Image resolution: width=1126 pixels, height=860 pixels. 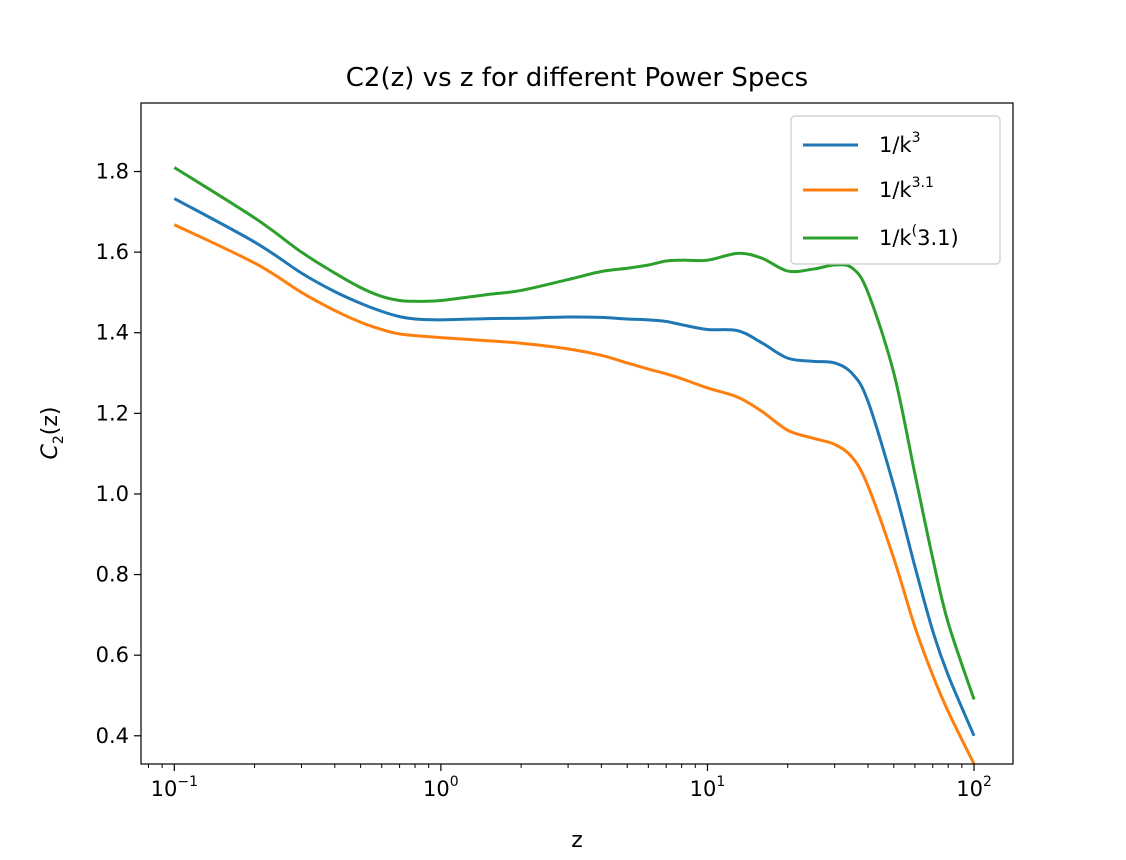 What do you see at coordinates (50, 420) in the screenshot?
I see `y-axis-label-arg: (z)` at bounding box center [50, 420].